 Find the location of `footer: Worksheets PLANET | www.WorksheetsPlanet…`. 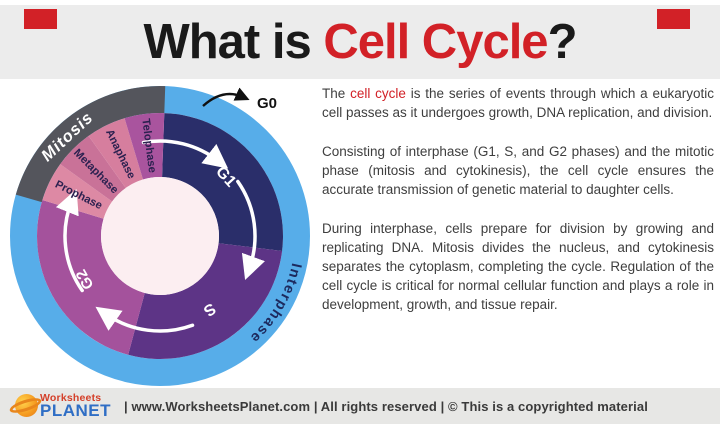

footer: Worksheets PLANET | www.WorksheetsPlanet… is located at coordinates (360, 406).